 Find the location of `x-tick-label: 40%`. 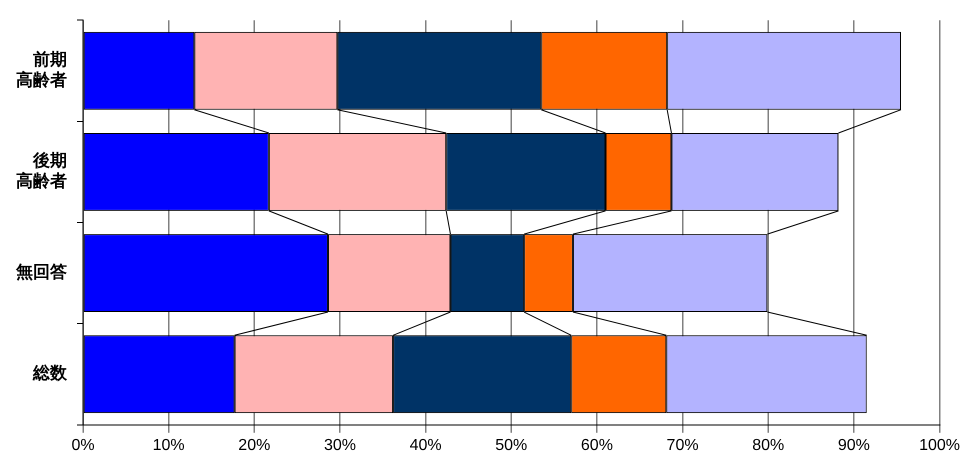

x-tick-label: 40% is located at coordinates (426, 445).